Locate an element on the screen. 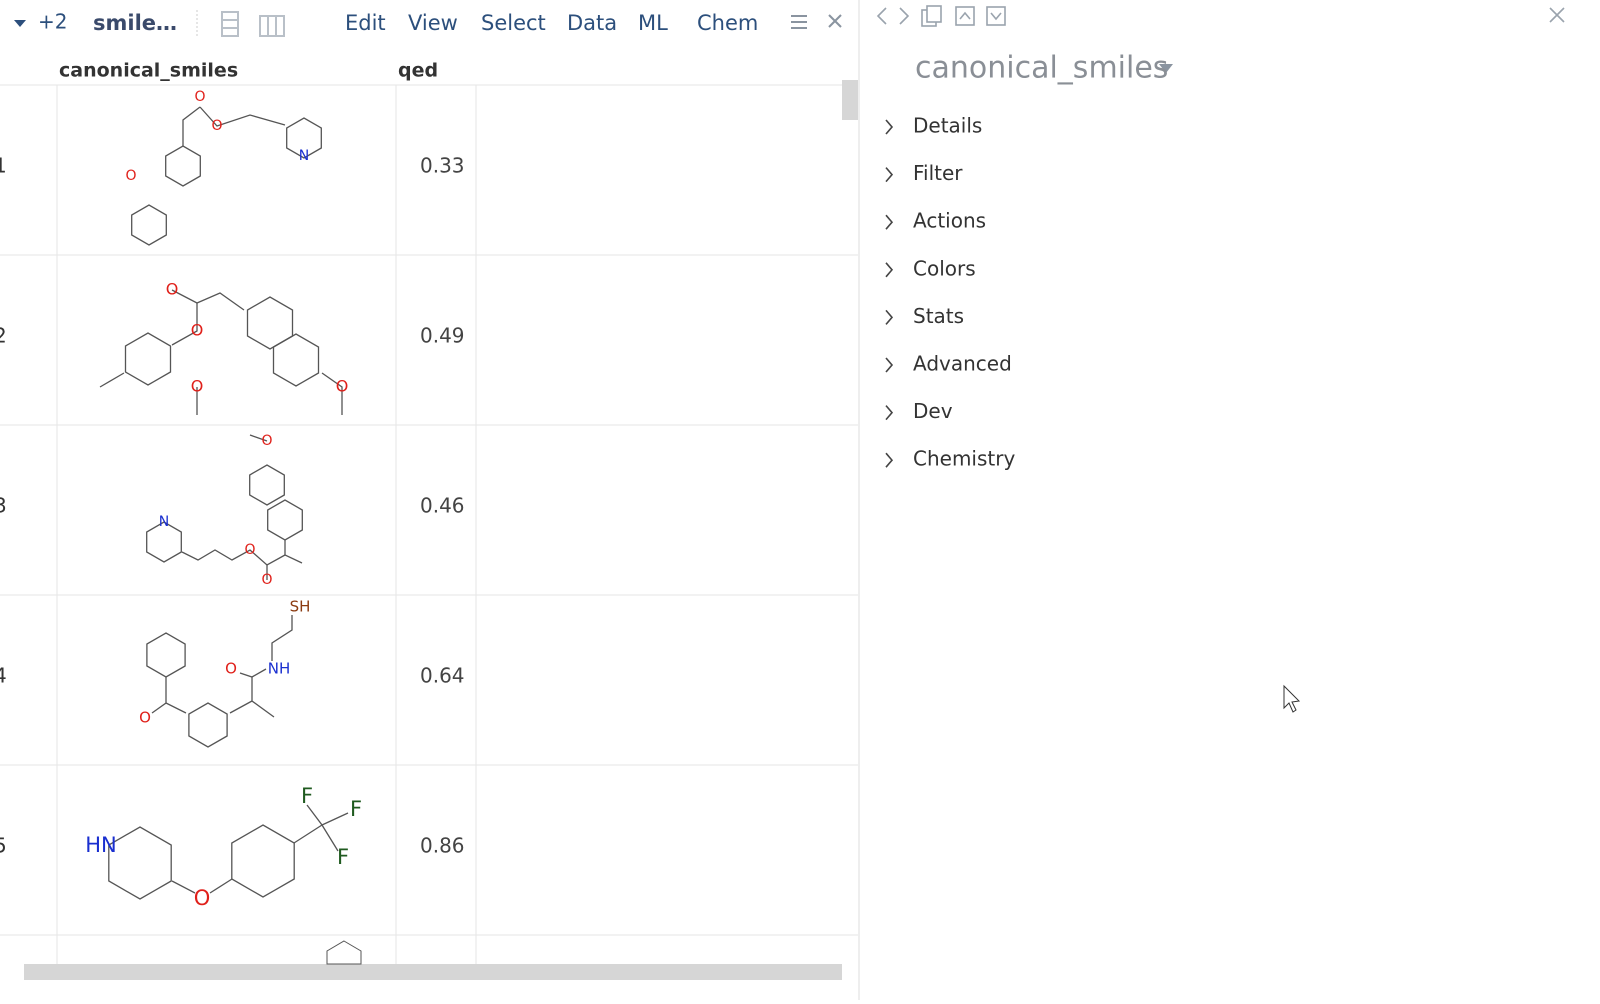  panel-title: canonical_smiles is located at coordinates (1041, 68).